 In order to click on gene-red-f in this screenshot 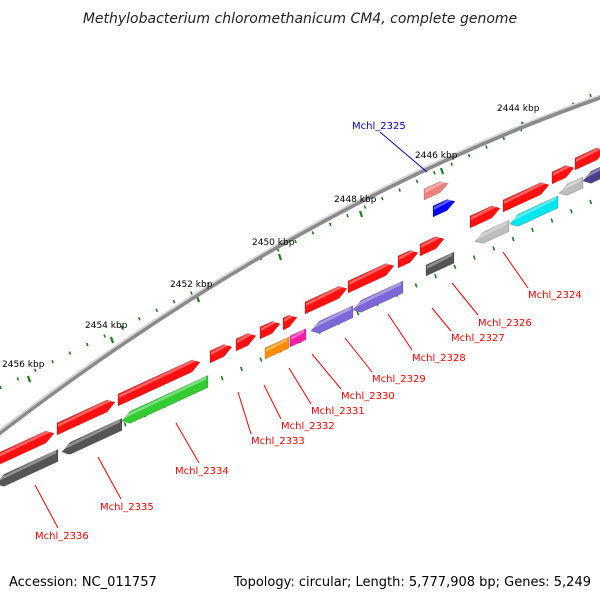, I will do `click(270, 329)`.